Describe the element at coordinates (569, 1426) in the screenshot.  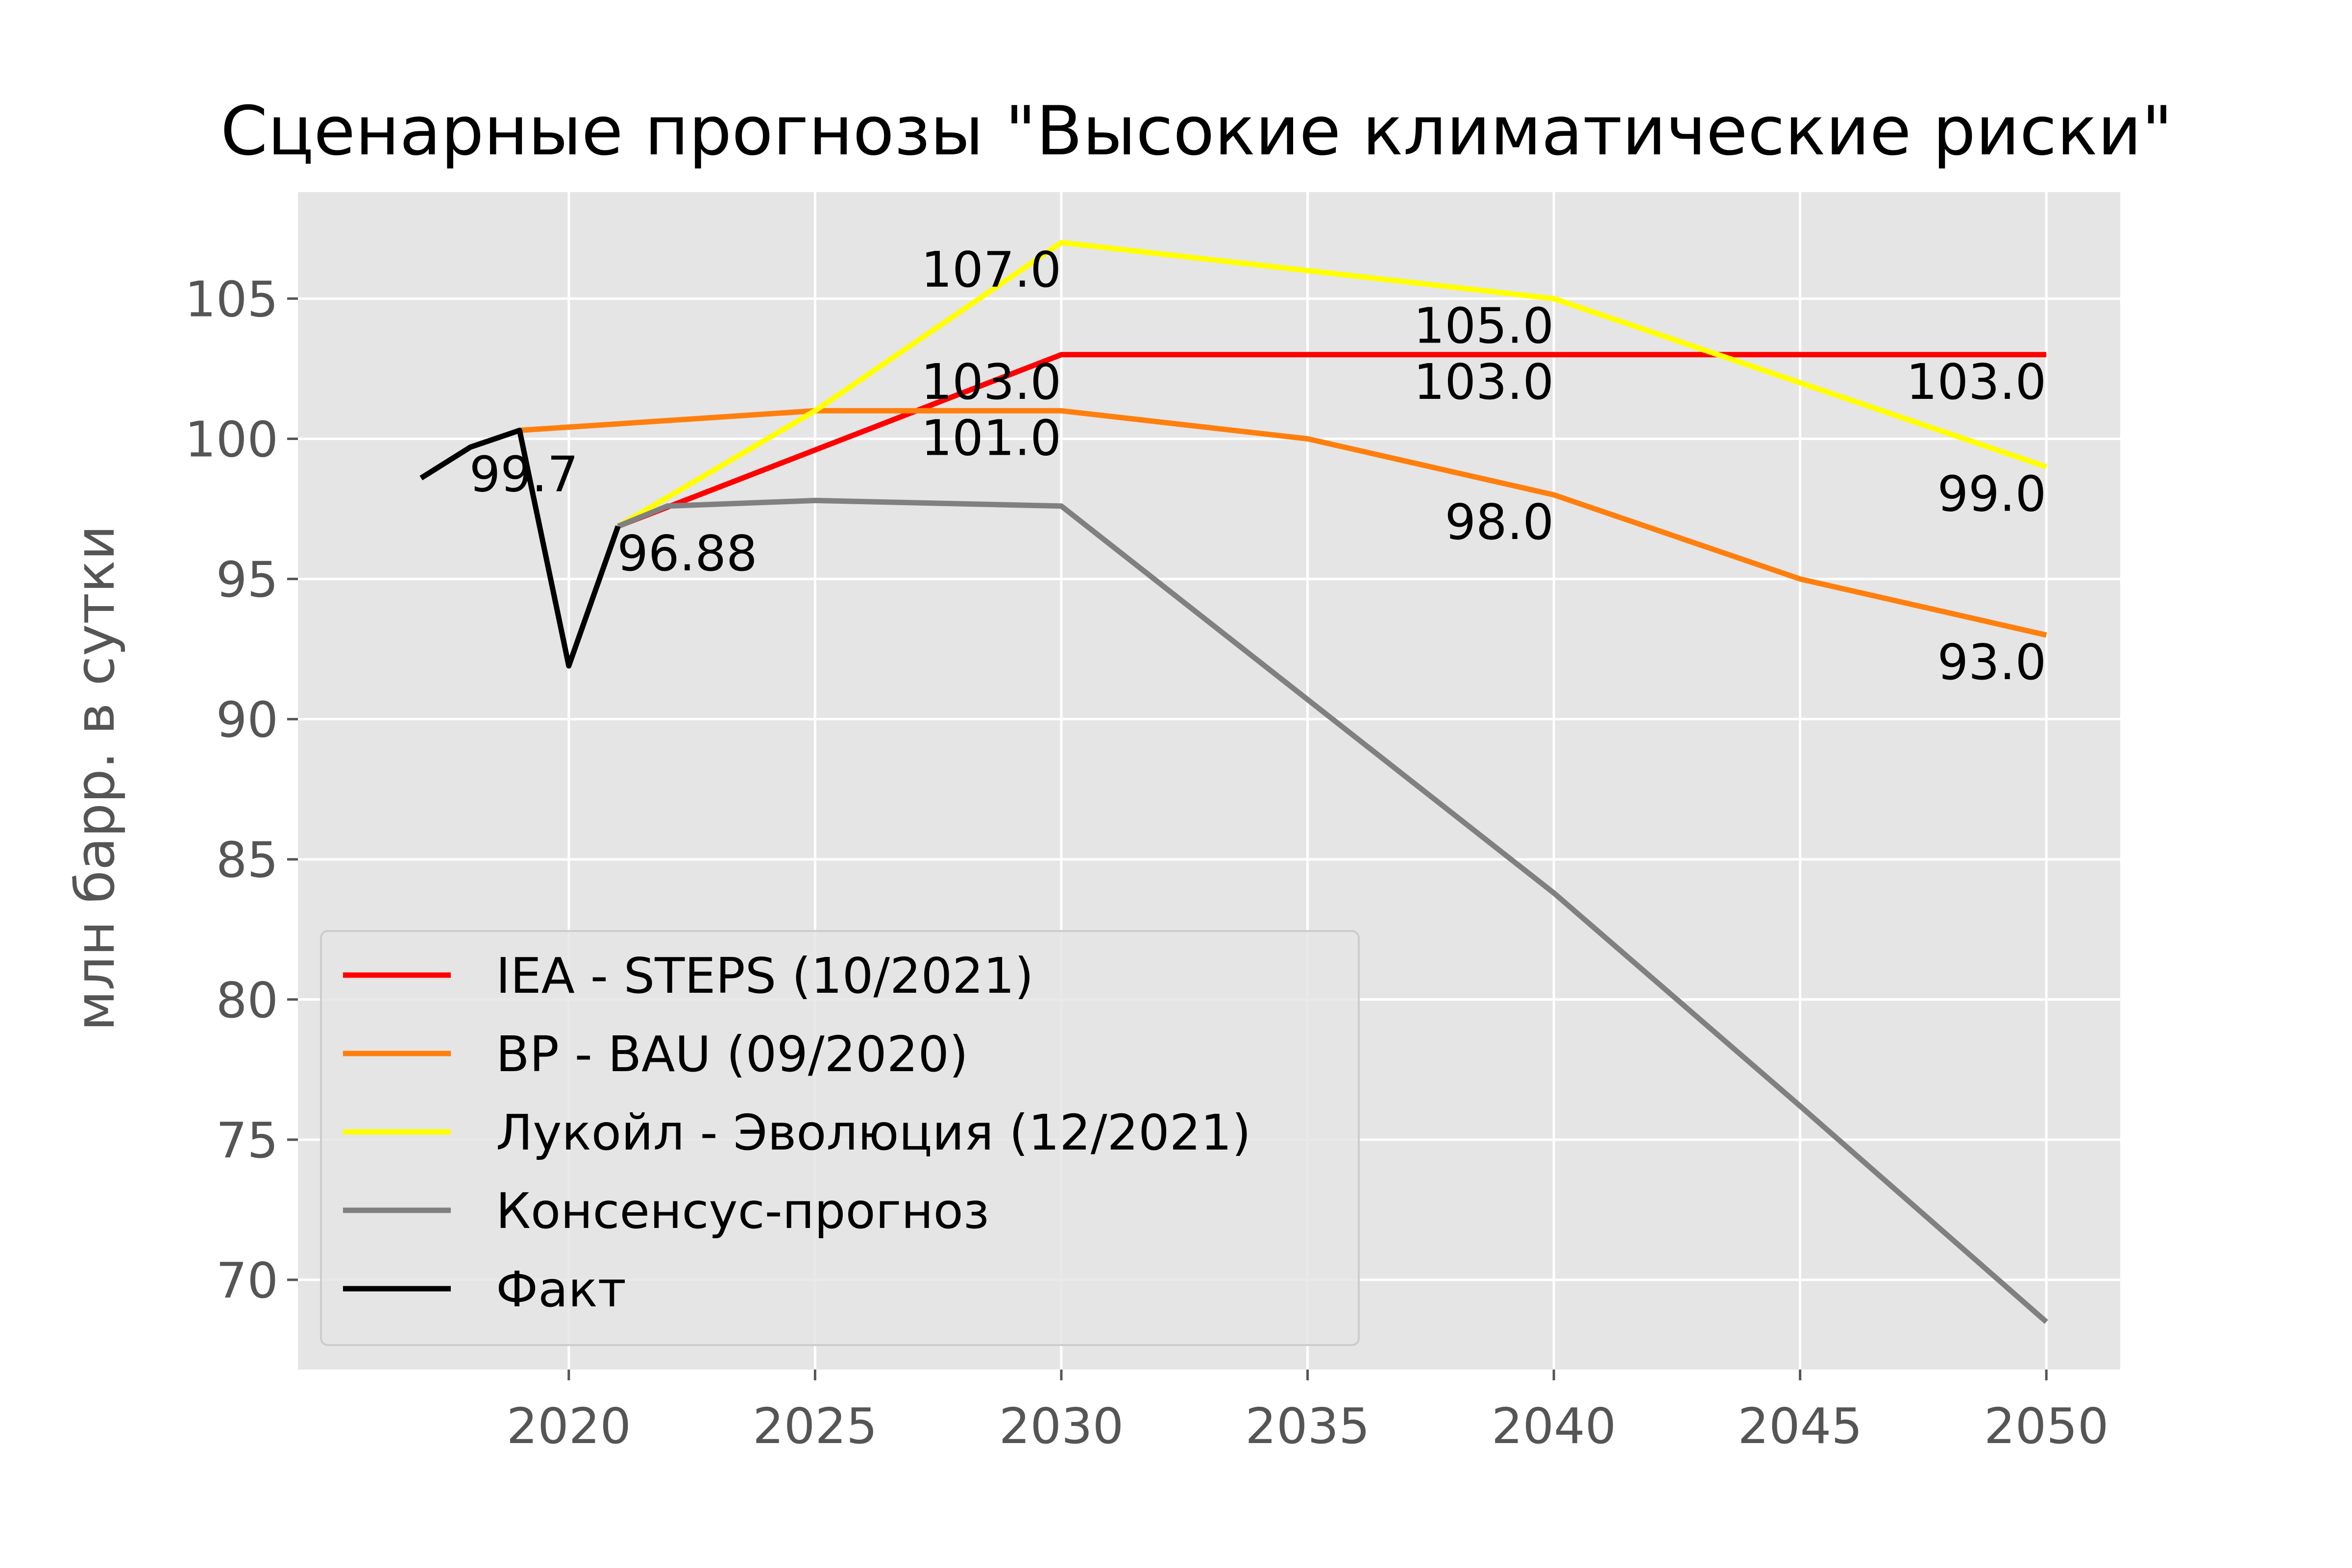
I see `x-tick-label: 2020` at that location.